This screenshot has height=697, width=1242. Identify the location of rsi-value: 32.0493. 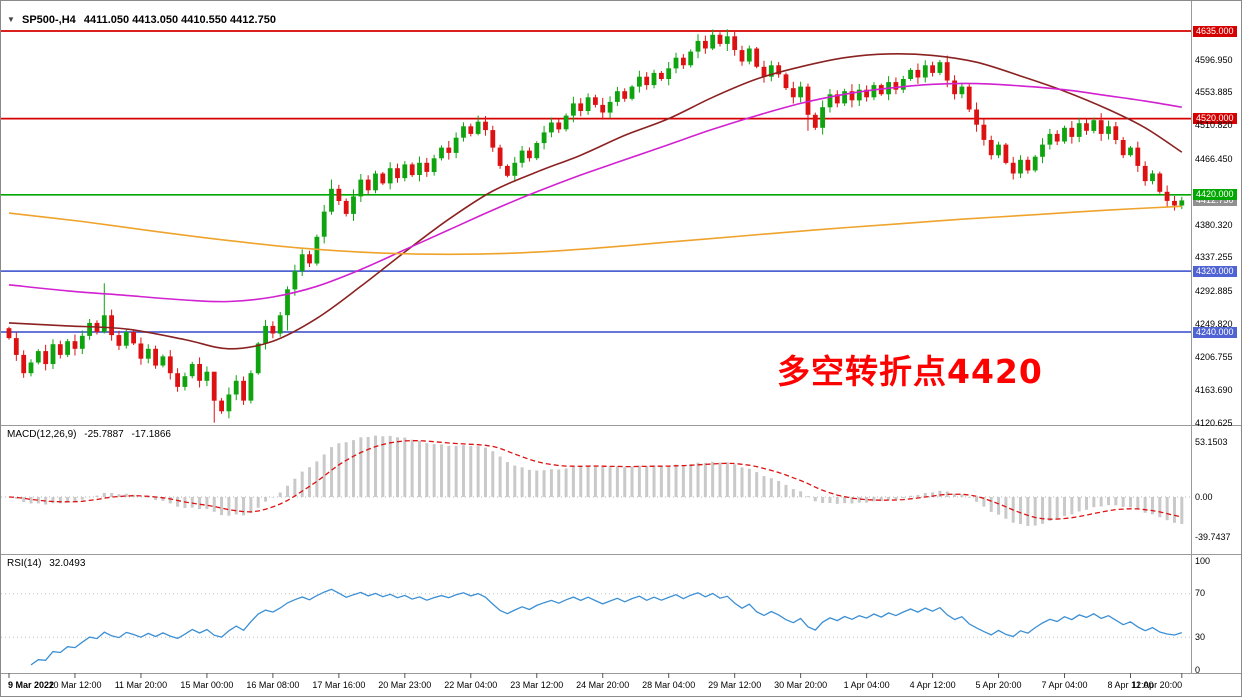
(67, 563).